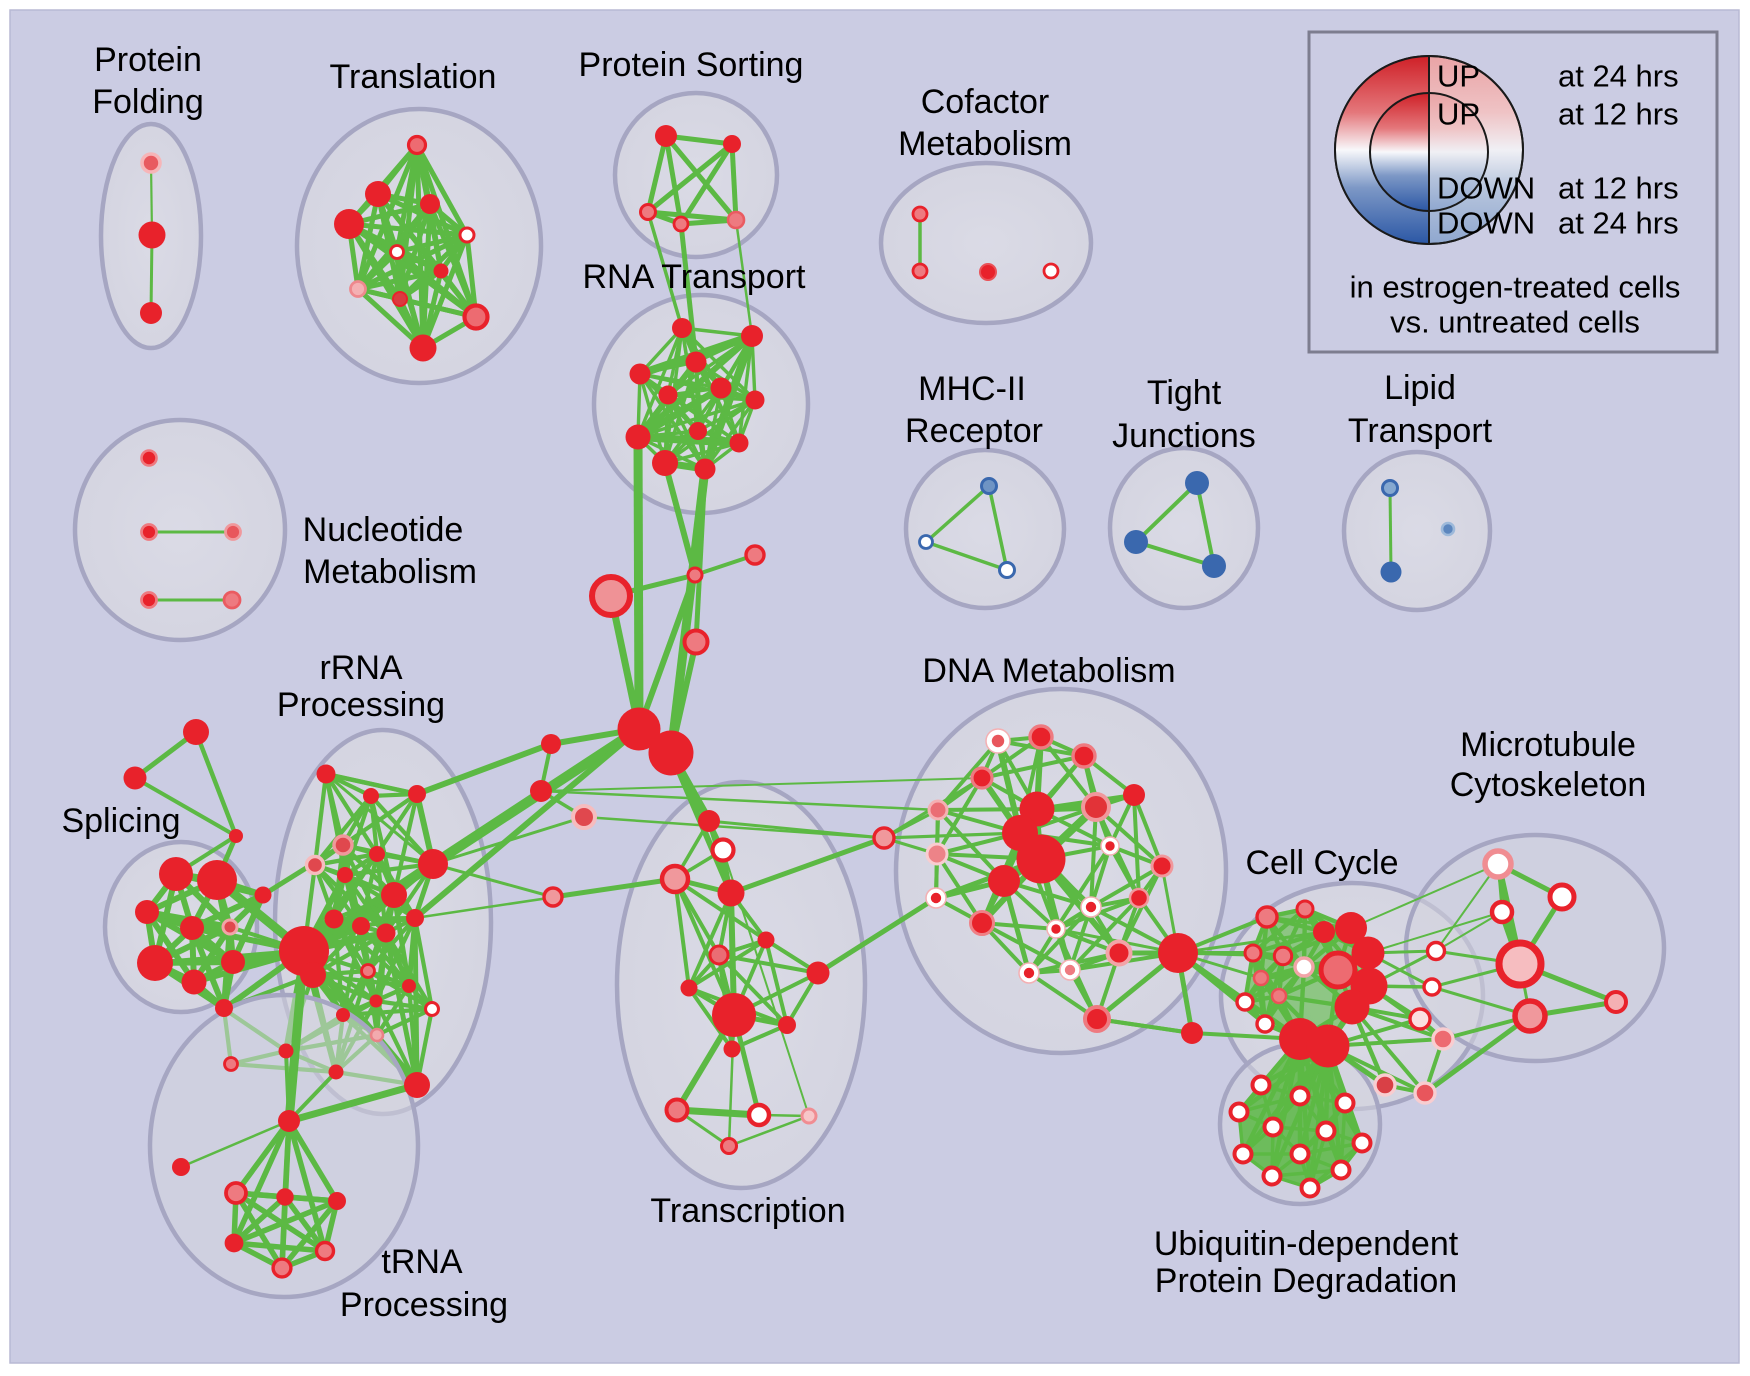  I want to click on svg-text: DNA Metabolism, so click(1048, 671).